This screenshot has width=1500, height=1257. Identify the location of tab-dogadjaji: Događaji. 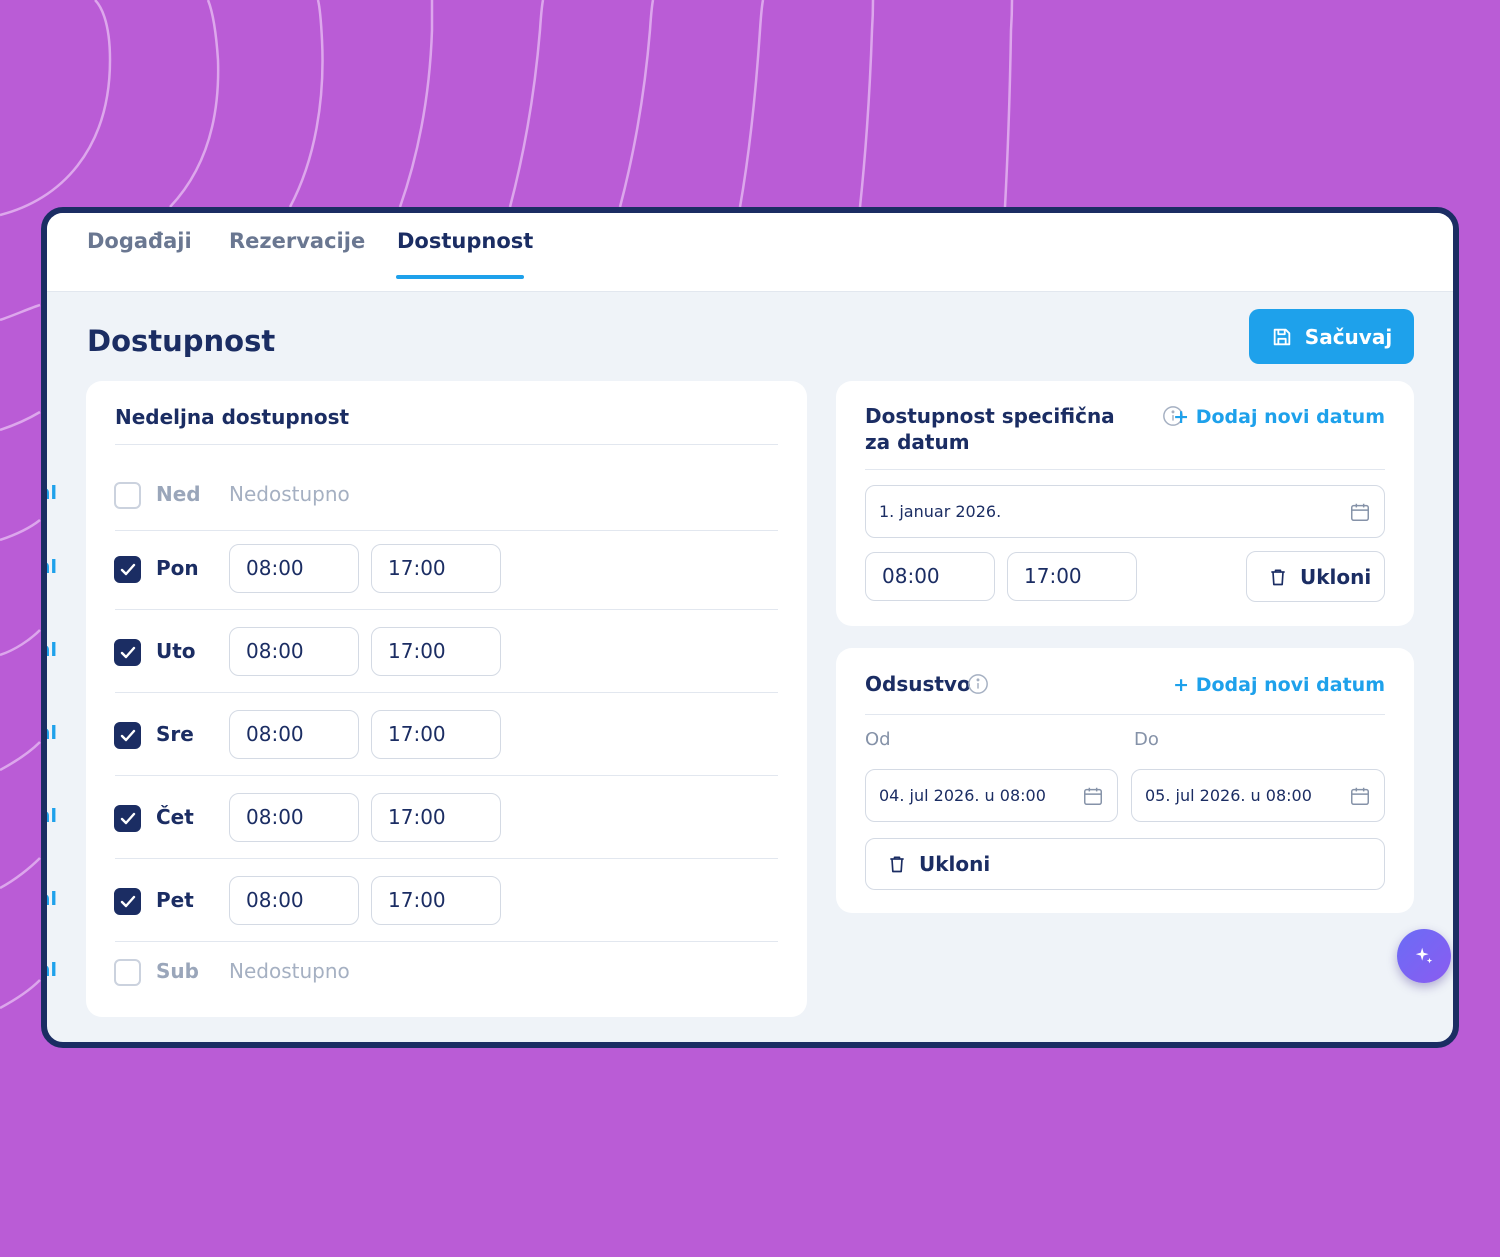
(139, 241).